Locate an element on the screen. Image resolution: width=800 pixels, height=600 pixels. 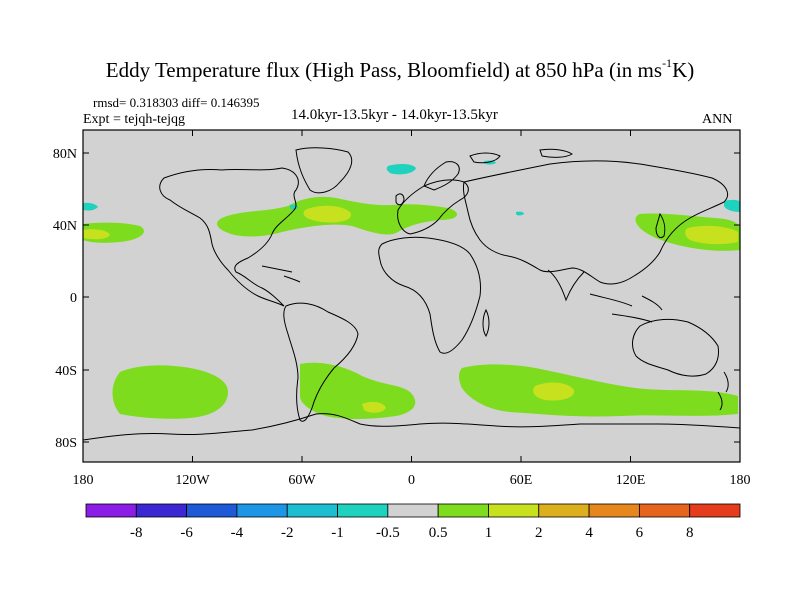
colorbar-label: -4 is located at coordinates (237, 533).